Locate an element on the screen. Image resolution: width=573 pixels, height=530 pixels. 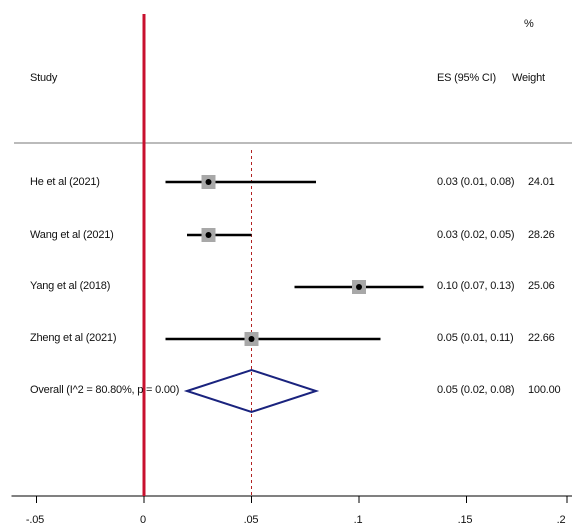
study-label: Yang et al (2018) is located at coordinates (70, 286).